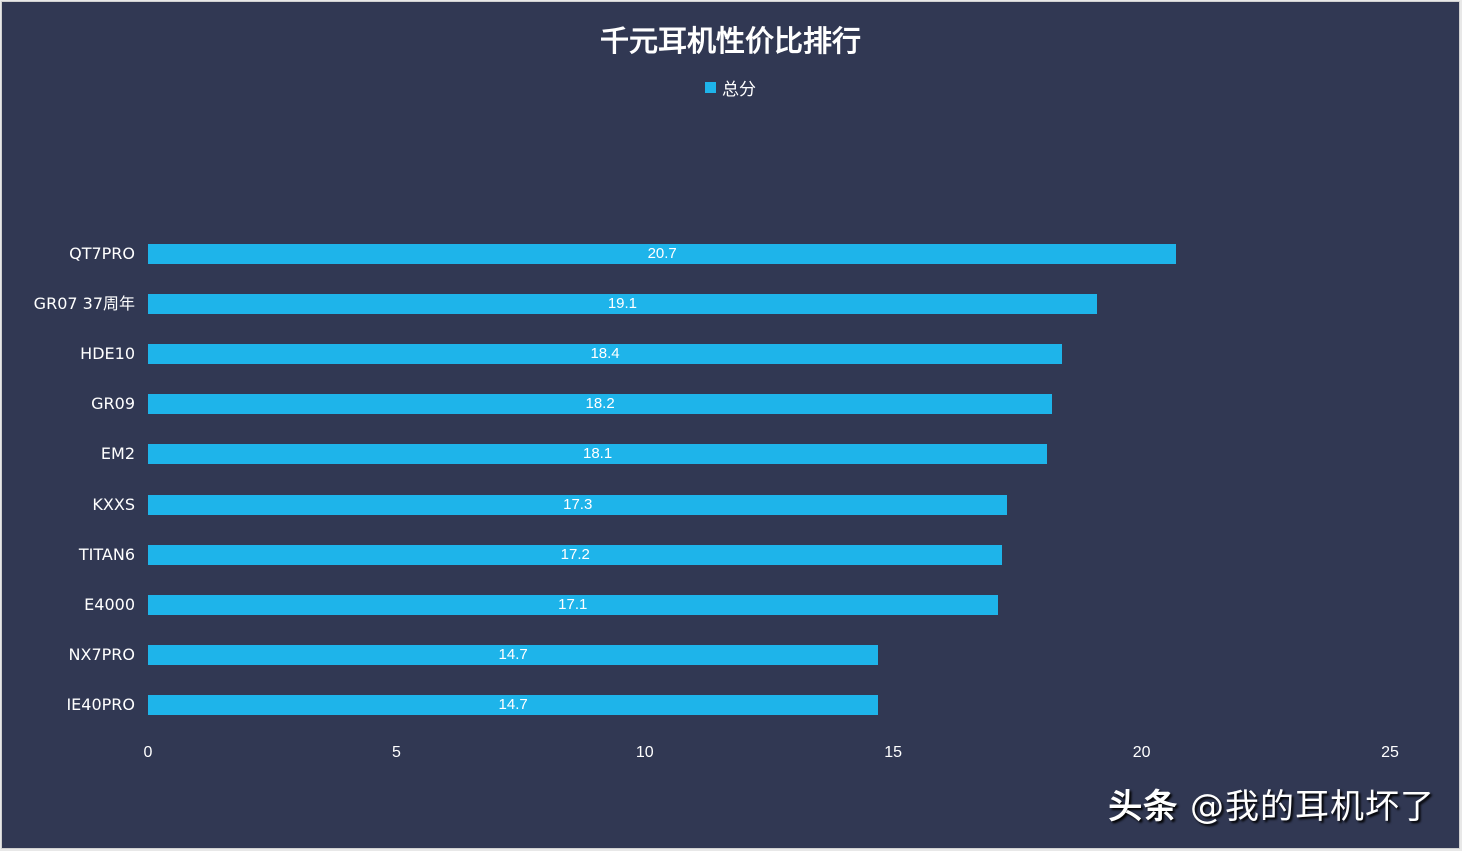 This screenshot has width=1462, height=851. What do you see at coordinates (106, 554) in the screenshot?
I see `category-label: TITAN6` at bounding box center [106, 554].